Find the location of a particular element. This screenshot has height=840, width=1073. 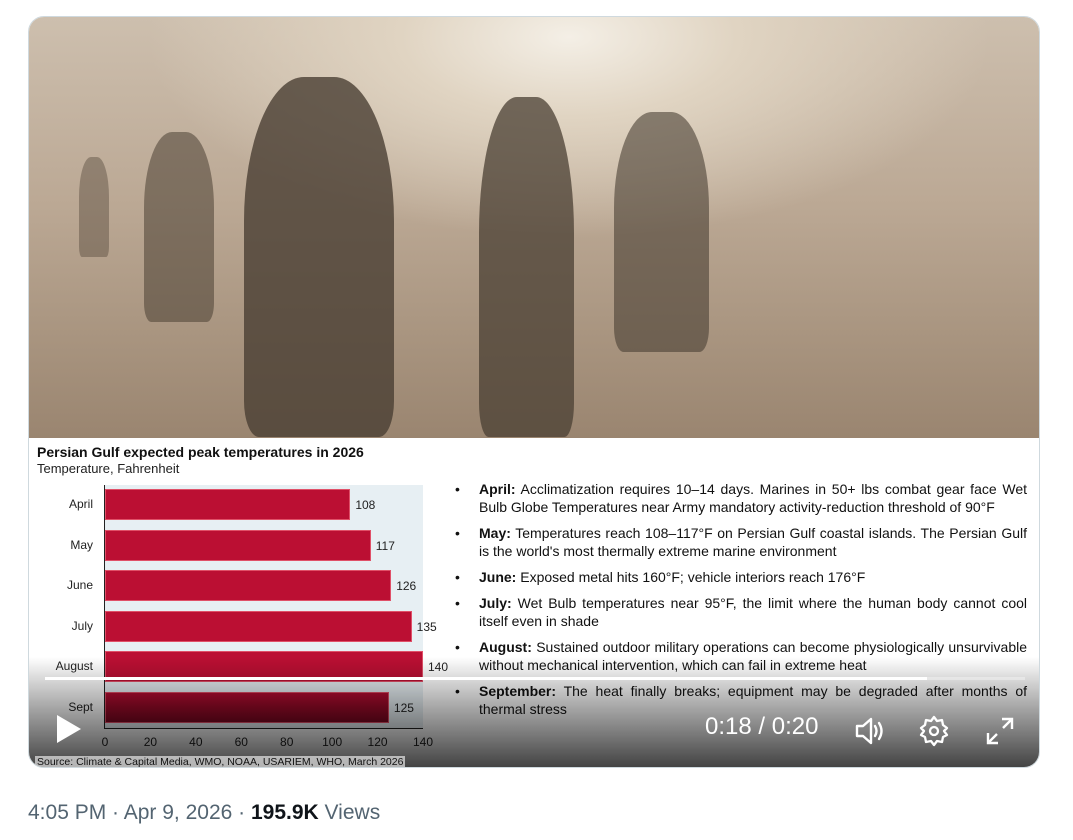

bullet-label: May: is located at coordinates (495, 533).